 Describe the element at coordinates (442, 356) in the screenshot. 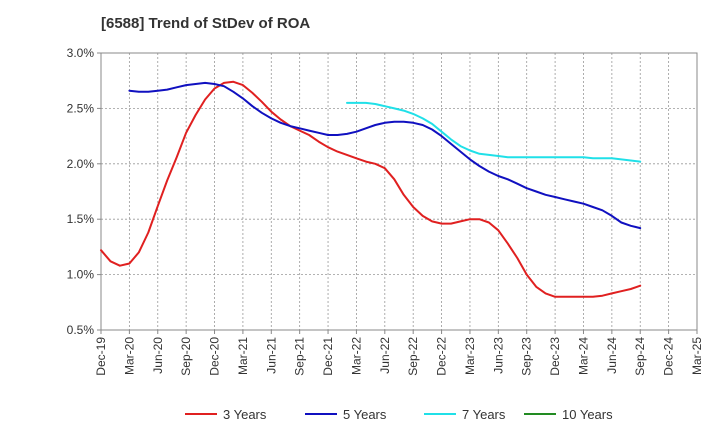

I see `x-tick-label: Dec-22` at that location.